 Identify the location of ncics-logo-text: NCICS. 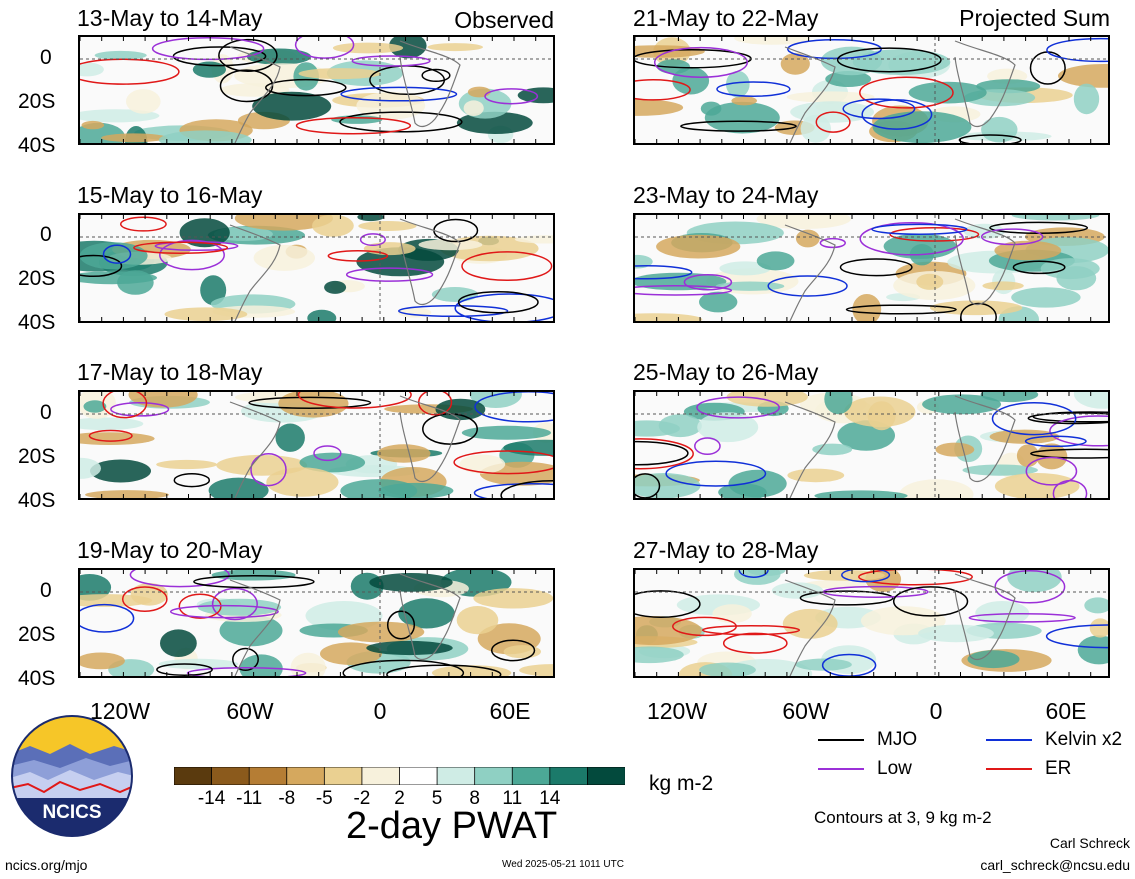
(71, 812).